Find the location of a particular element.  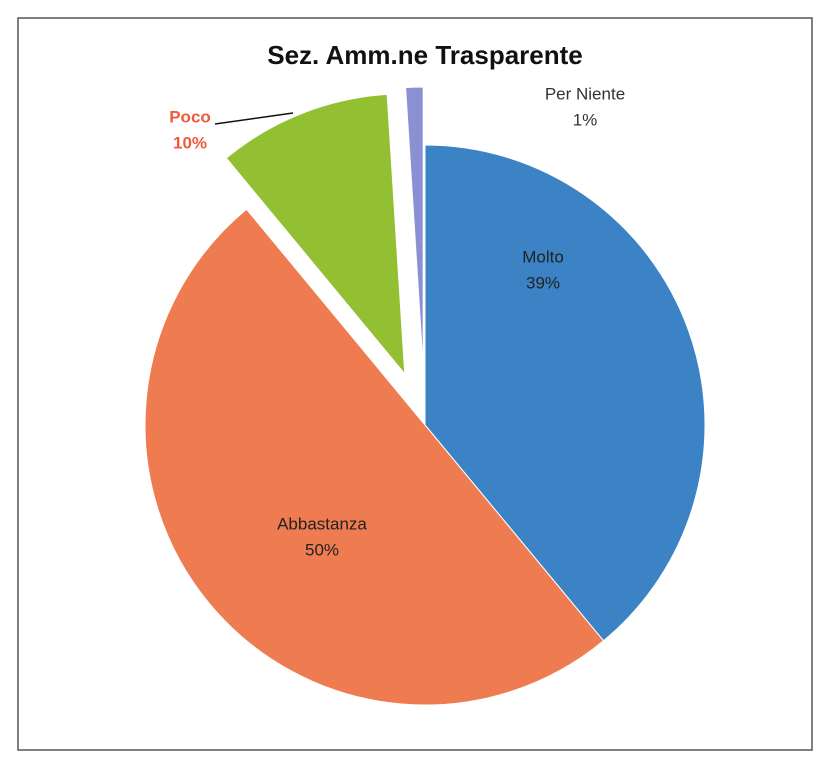

slice-label: Molto is located at coordinates (543, 256).